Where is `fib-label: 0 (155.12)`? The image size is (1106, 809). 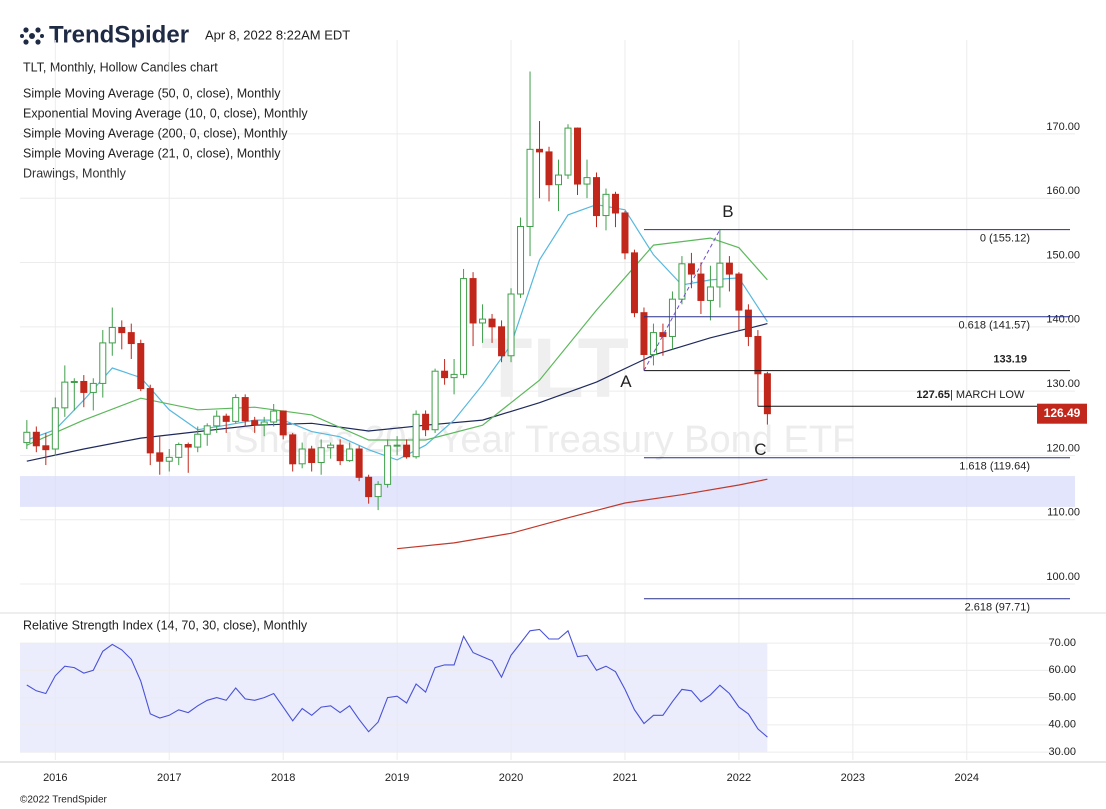 fib-label: 0 (155.12) is located at coordinates (1005, 238).